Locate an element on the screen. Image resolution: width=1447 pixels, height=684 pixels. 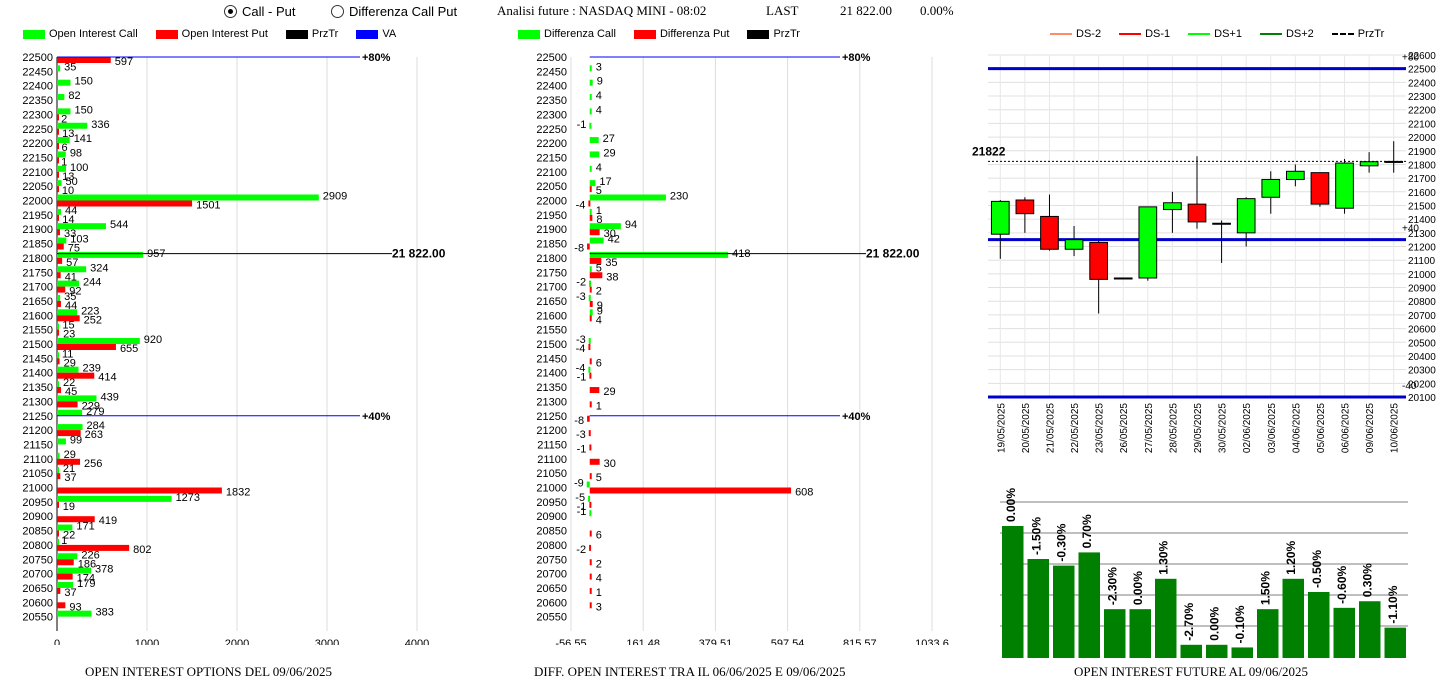
x-tick-label: 30/05/2025 is located at coordinates (1223, 428).